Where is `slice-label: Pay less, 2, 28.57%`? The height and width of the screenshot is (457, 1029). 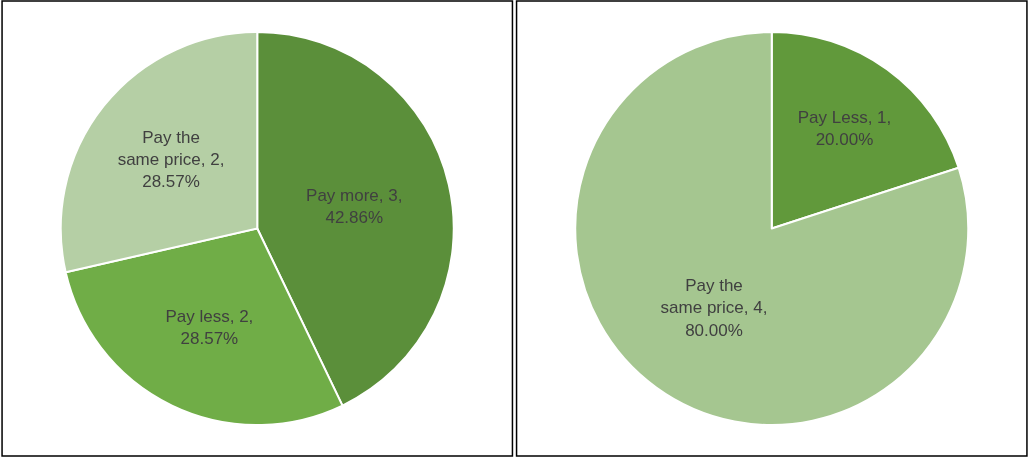
slice-label: Pay less, 2, 28.57% is located at coordinates (209, 328).